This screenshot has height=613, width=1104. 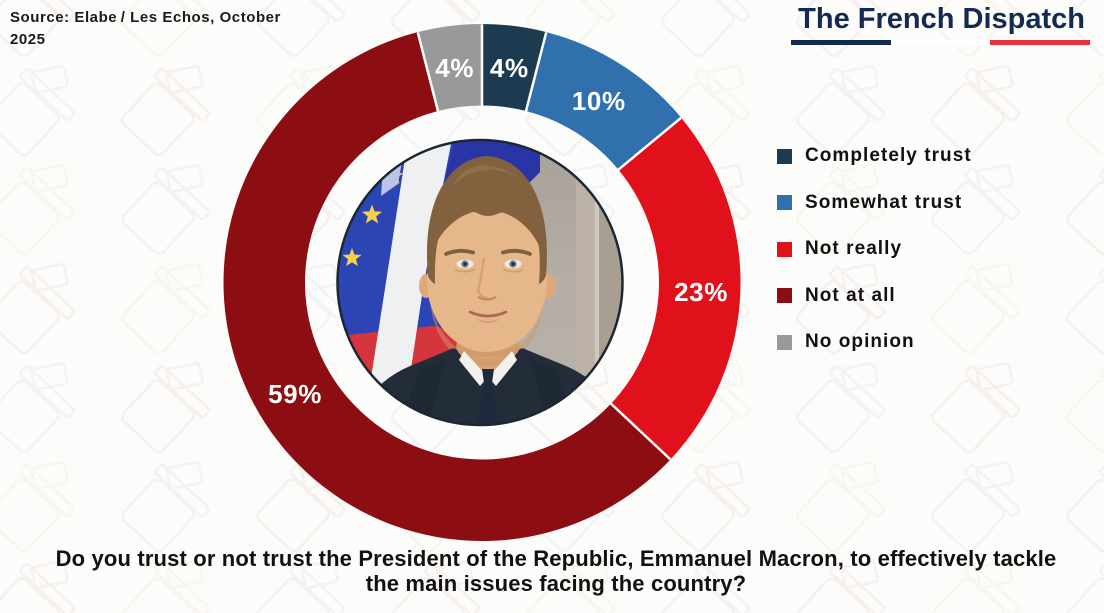 What do you see at coordinates (599, 101) in the screenshot?
I see `svg-text: 10%` at bounding box center [599, 101].